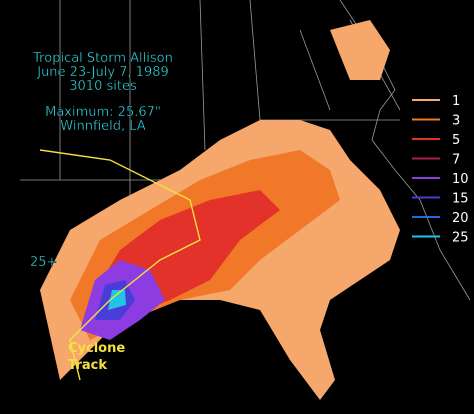 Image resolution: width=474 pixels, height=414 pixels. I want to click on max-label: 25+, so click(43, 262).